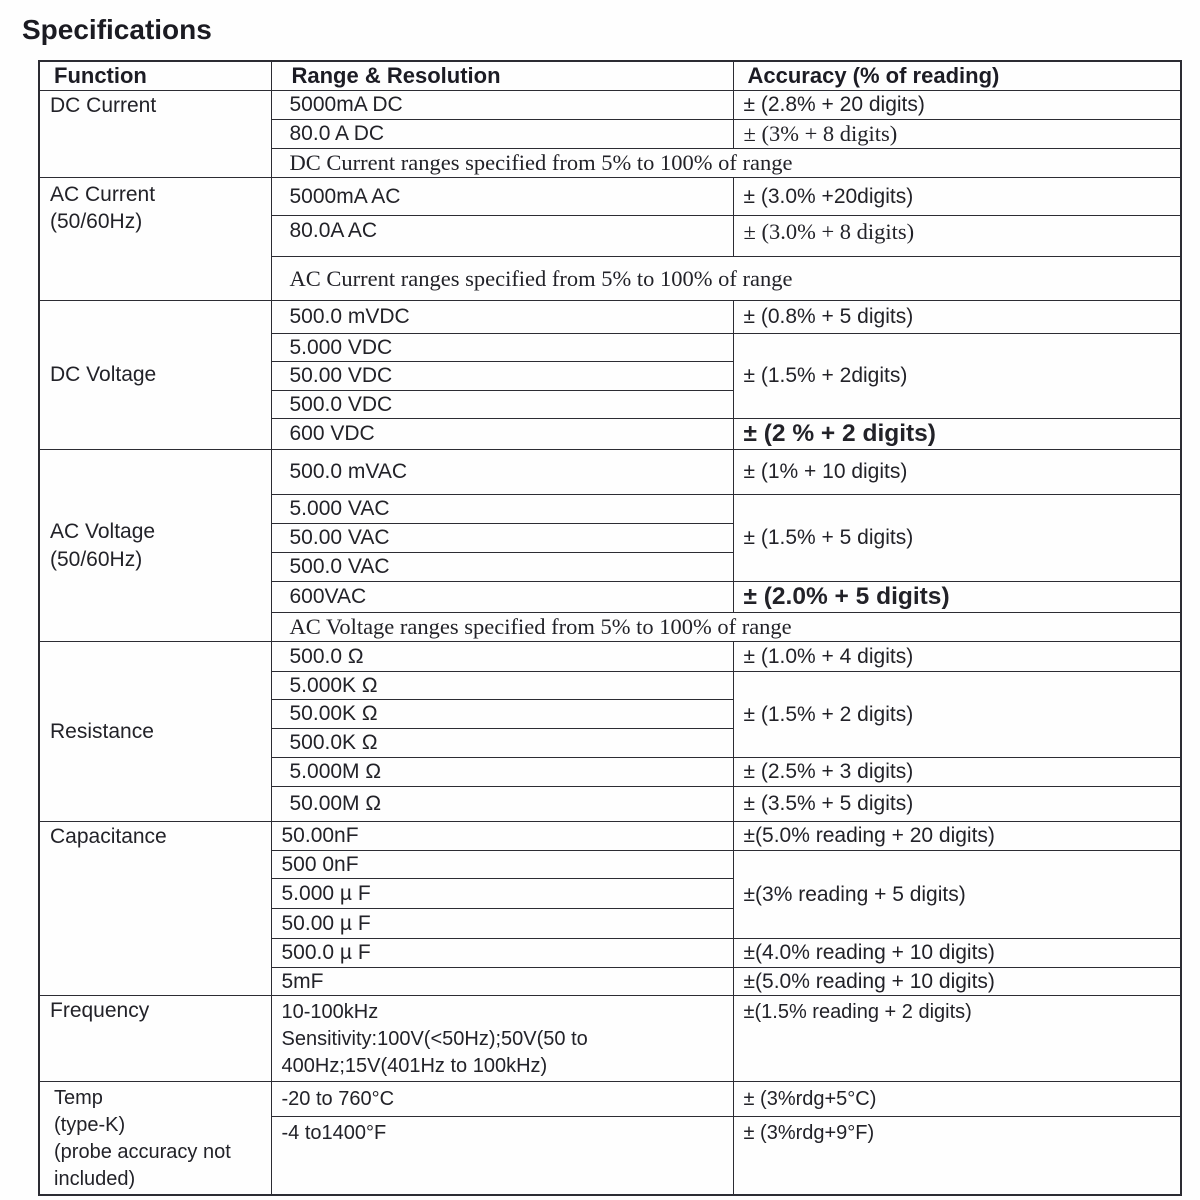  Describe the element at coordinates (502, 772) in the screenshot. I see `cell-range: 5.000M Ω` at that location.